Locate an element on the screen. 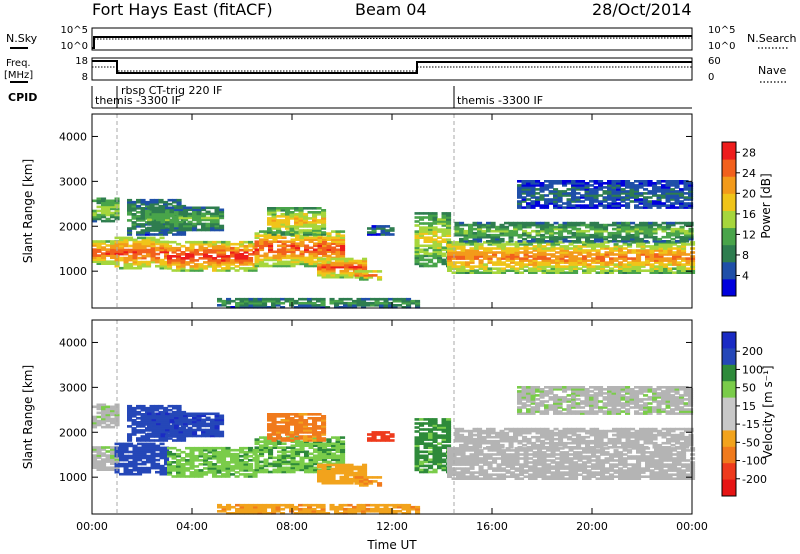 The width and height of the screenshot is (800, 554). power-y-tick-label: 3000 is located at coordinates (73, 181).